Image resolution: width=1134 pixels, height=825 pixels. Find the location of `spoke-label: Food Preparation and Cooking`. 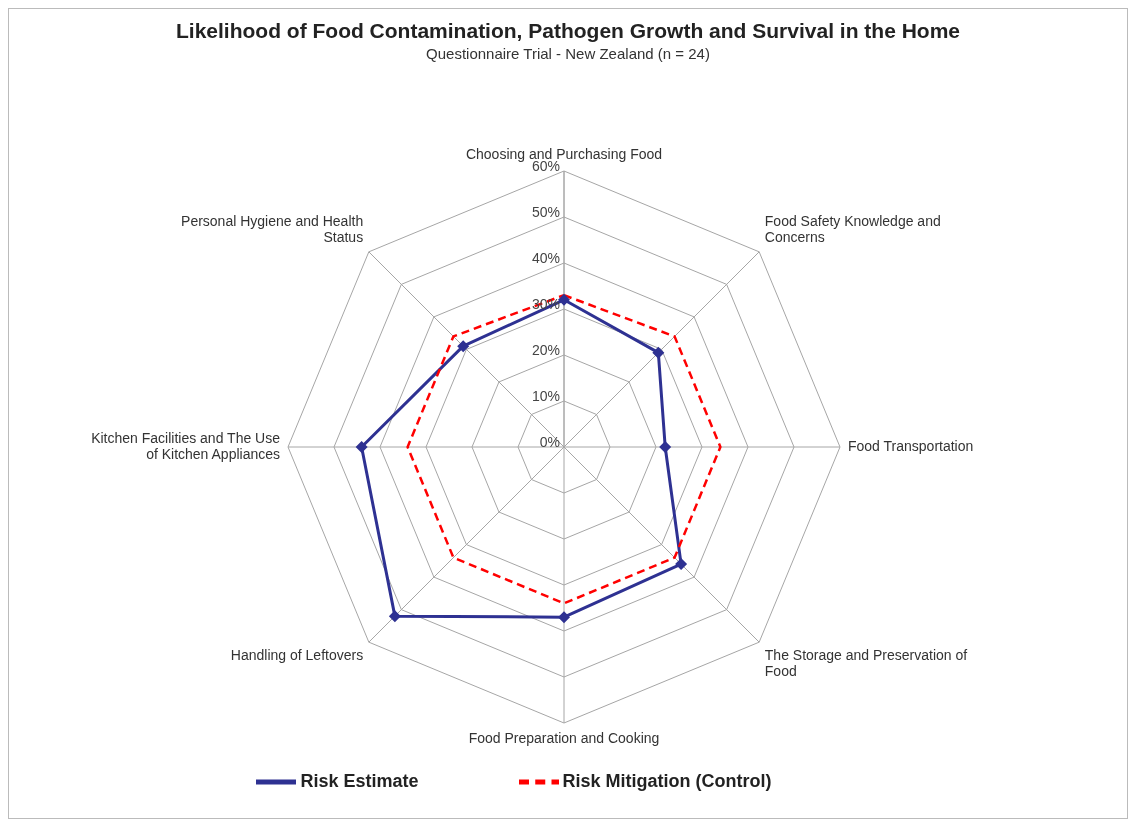

spoke-label: Food Preparation and Cooking is located at coordinates (564, 738).